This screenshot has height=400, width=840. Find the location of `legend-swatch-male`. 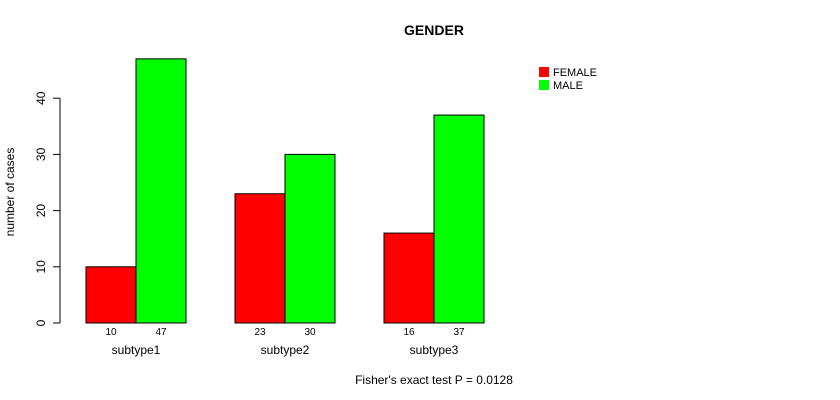

legend-swatch-male is located at coordinates (544, 85).